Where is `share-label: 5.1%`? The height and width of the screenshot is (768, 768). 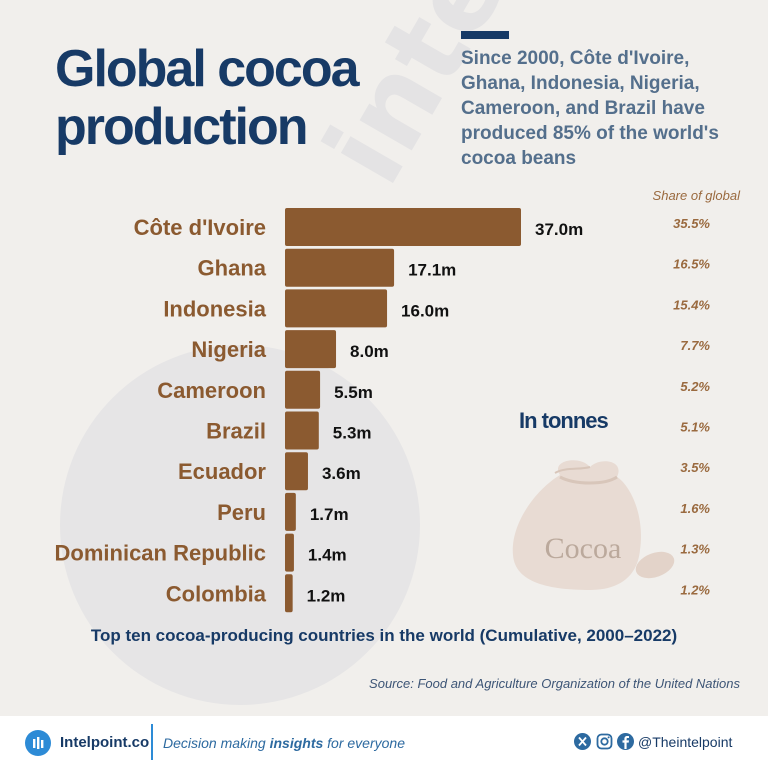 share-label: 5.1% is located at coordinates (695, 427).